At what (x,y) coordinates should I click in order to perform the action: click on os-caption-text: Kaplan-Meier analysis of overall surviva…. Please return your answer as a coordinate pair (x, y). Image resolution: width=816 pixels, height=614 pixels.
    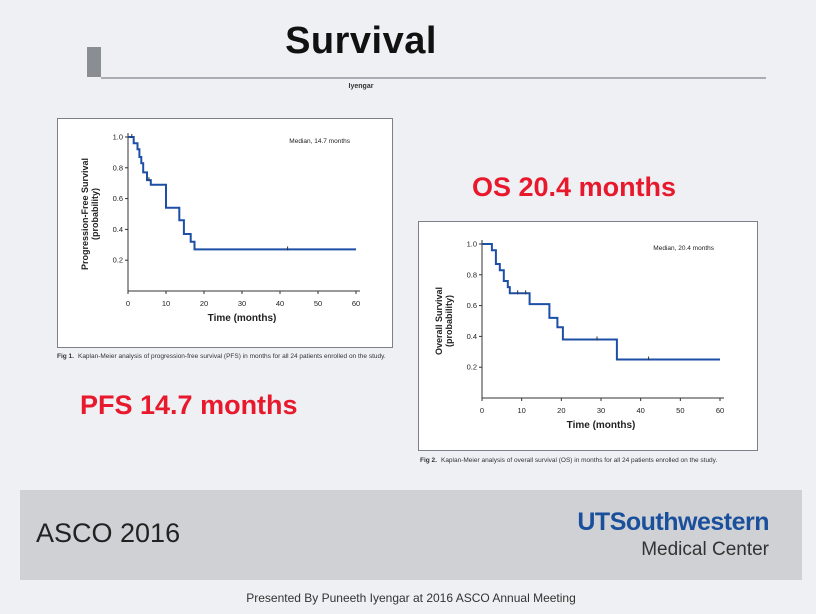
    Looking at the image, I should click on (579, 460).